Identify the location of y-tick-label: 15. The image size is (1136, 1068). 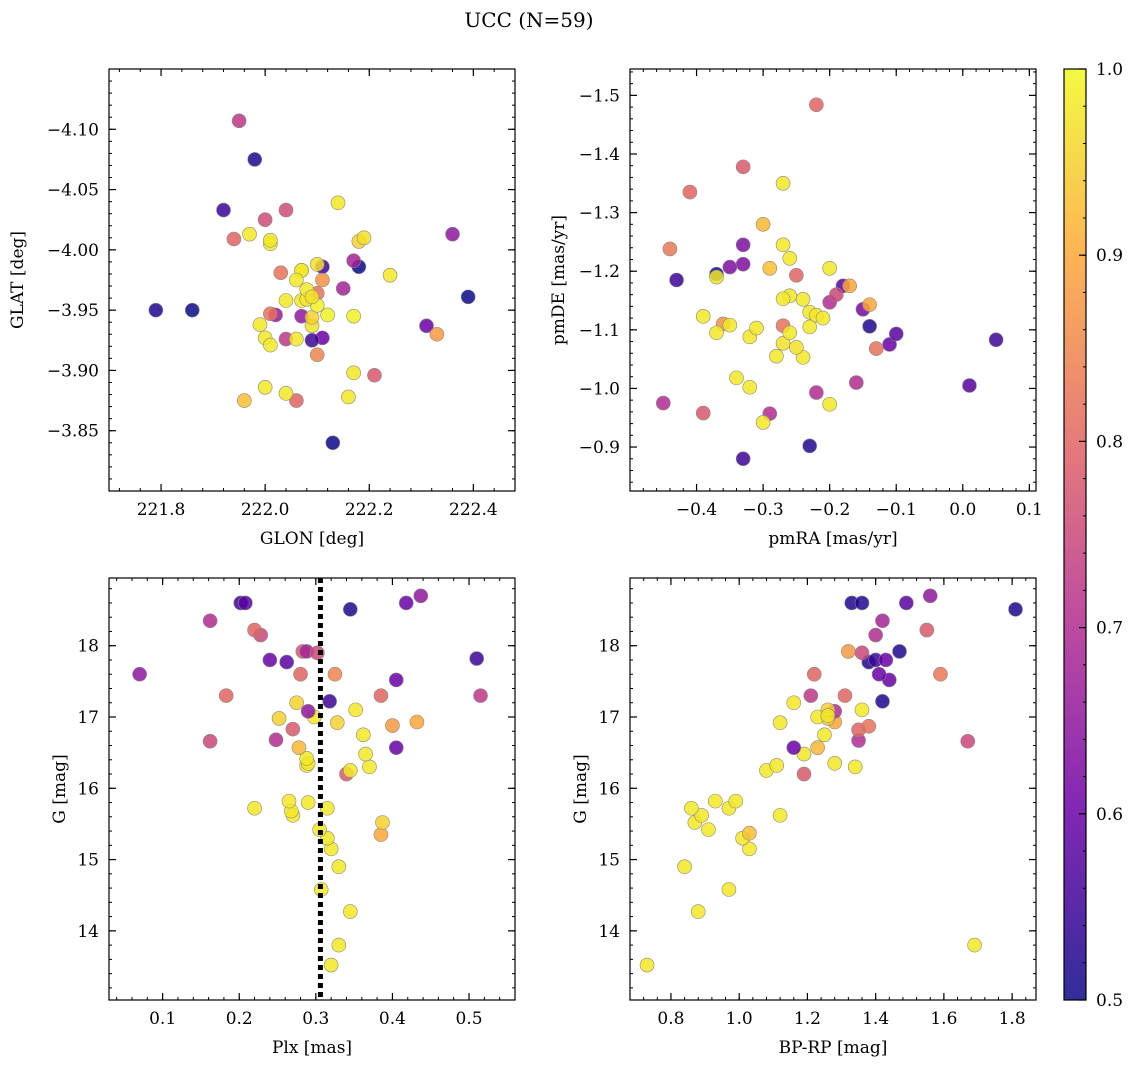
(88, 861).